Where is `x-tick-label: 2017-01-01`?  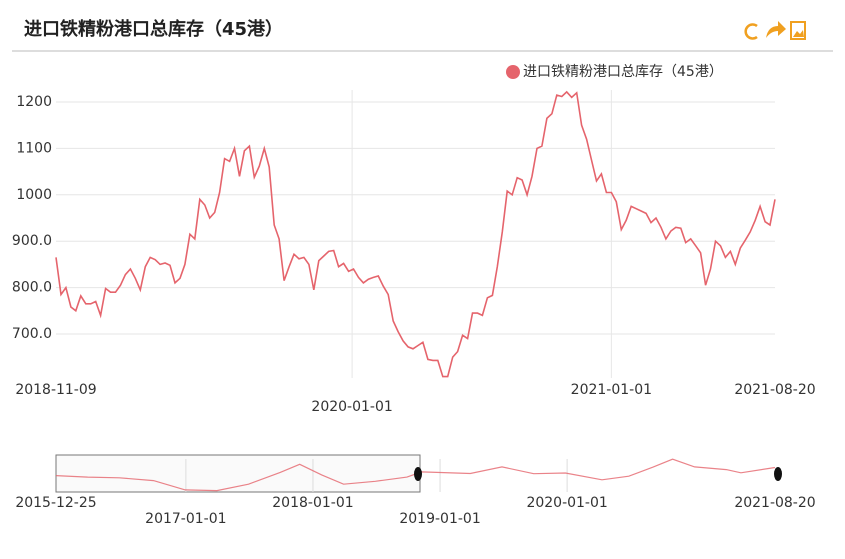
x-tick-label: 2017-01-01 is located at coordinates (185, 519).